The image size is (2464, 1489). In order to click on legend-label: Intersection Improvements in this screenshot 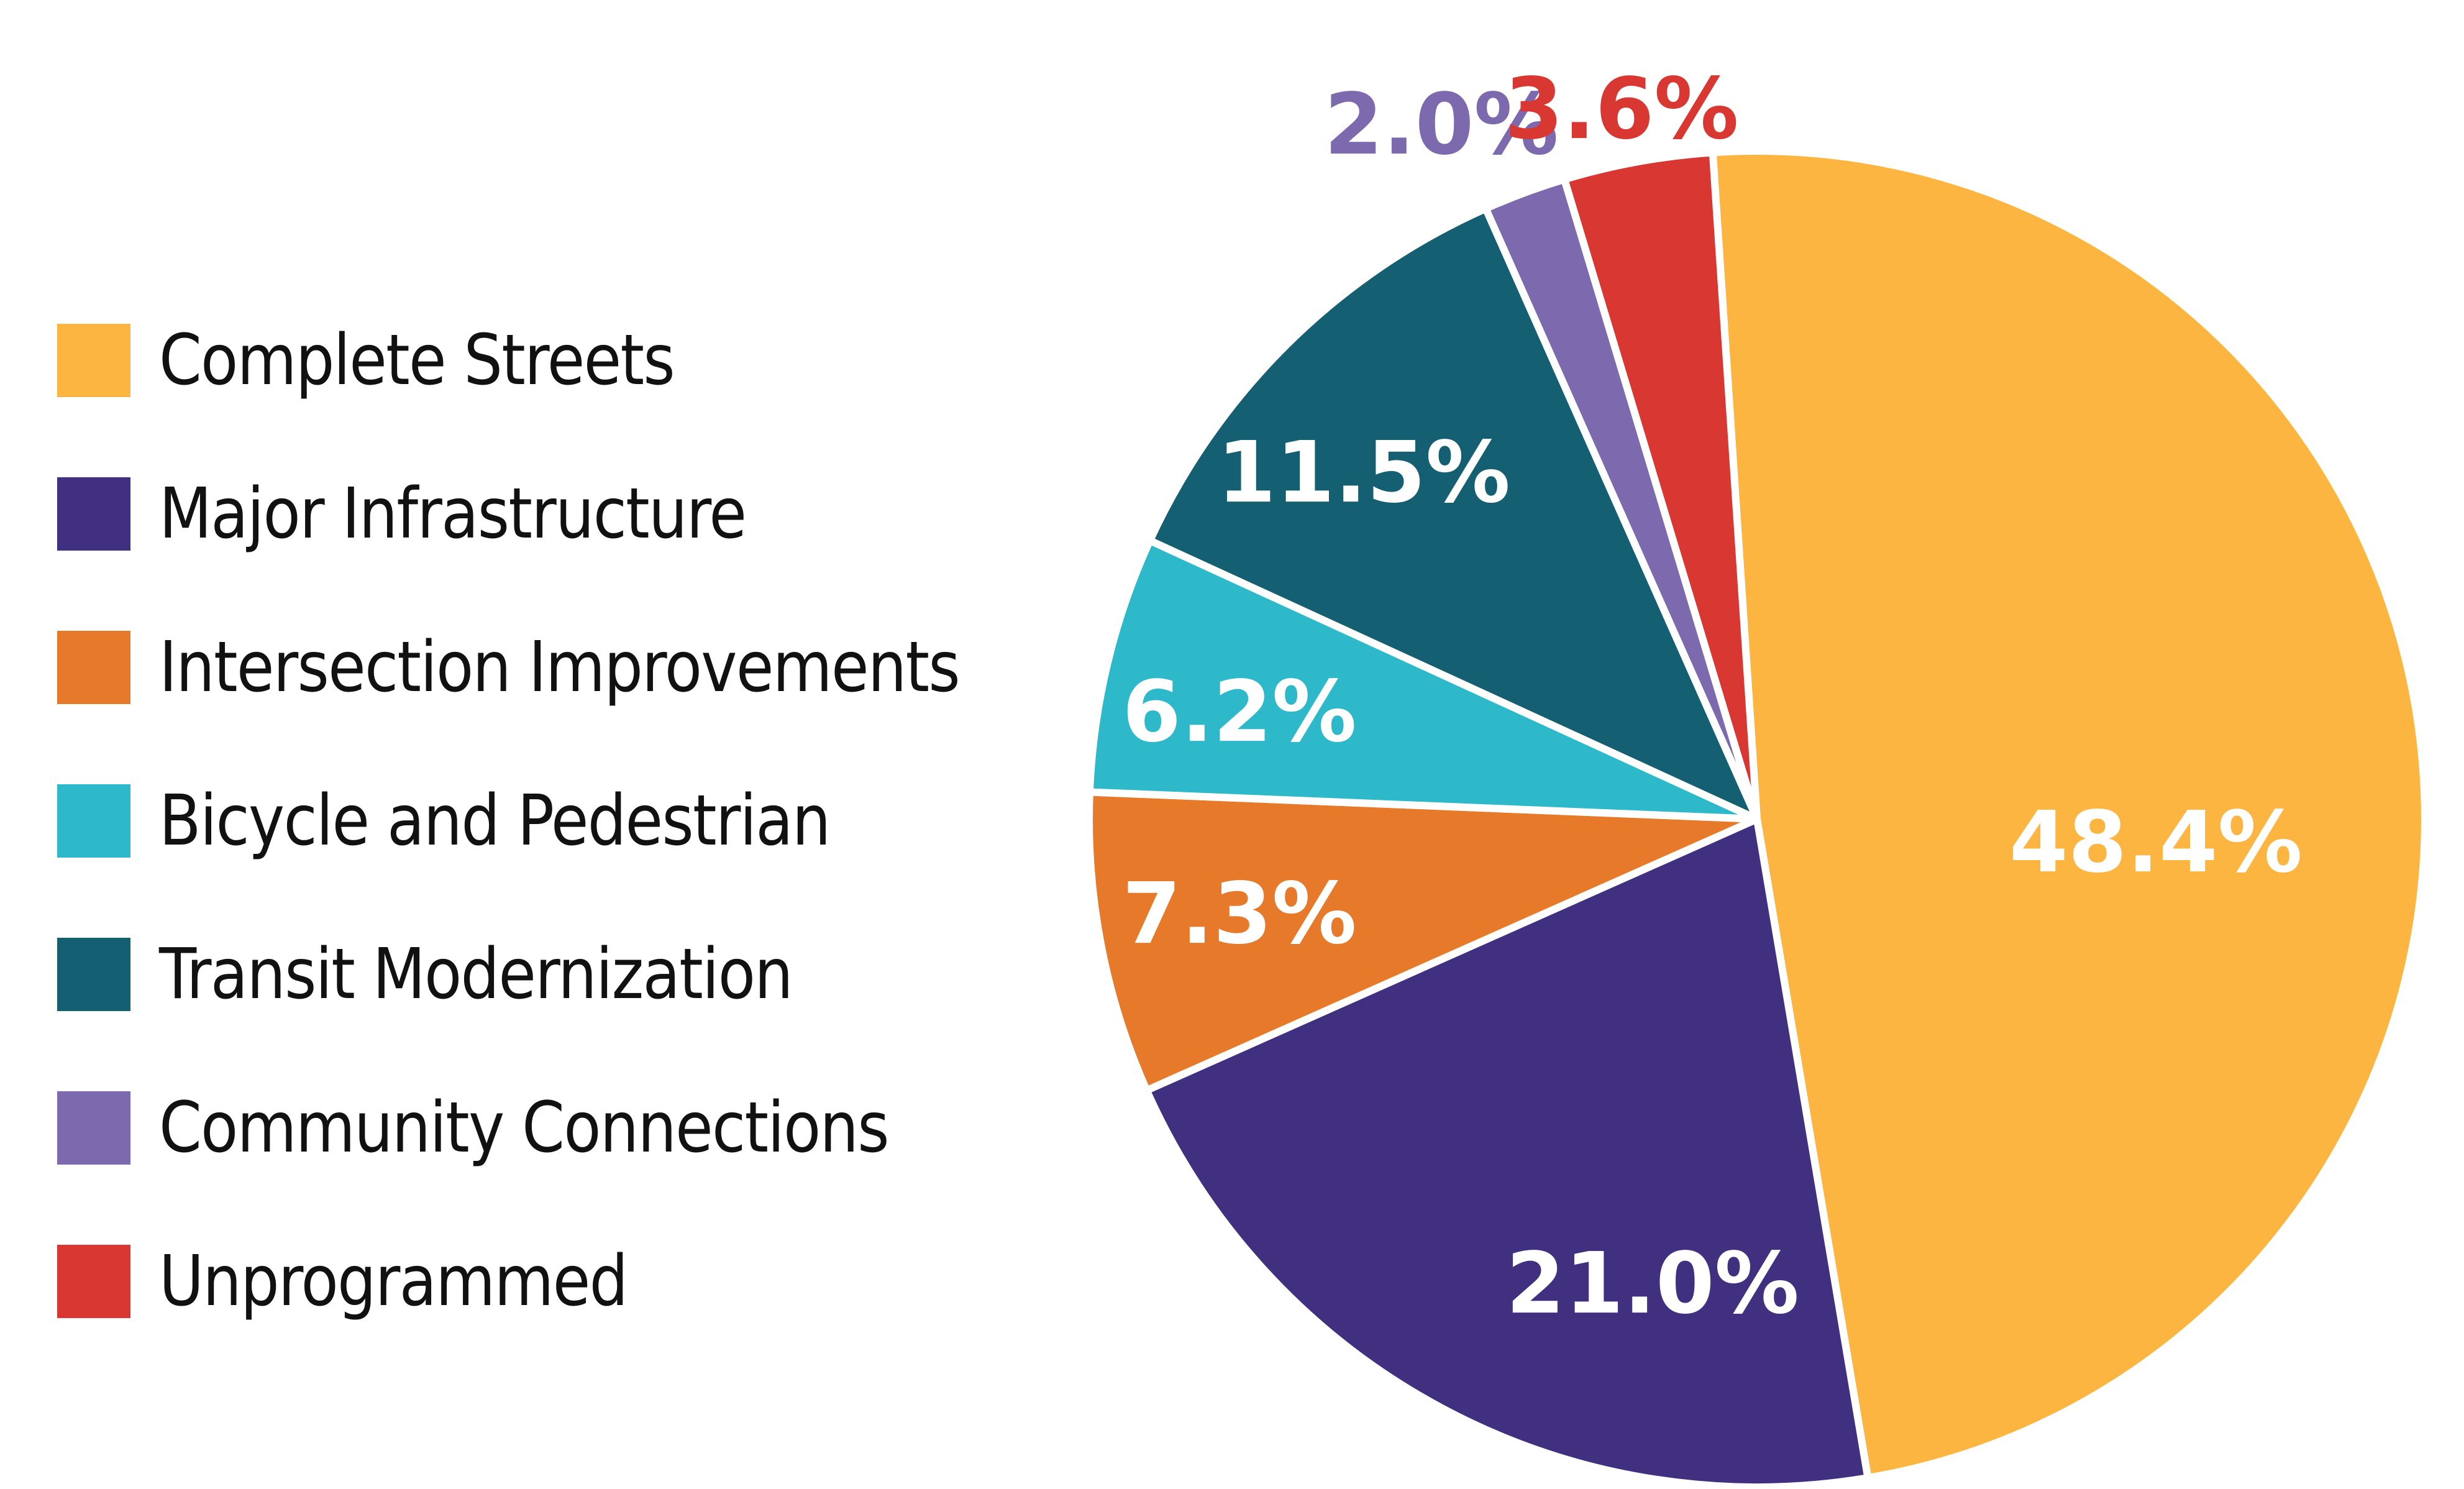, I will do `click(560, 667)`.